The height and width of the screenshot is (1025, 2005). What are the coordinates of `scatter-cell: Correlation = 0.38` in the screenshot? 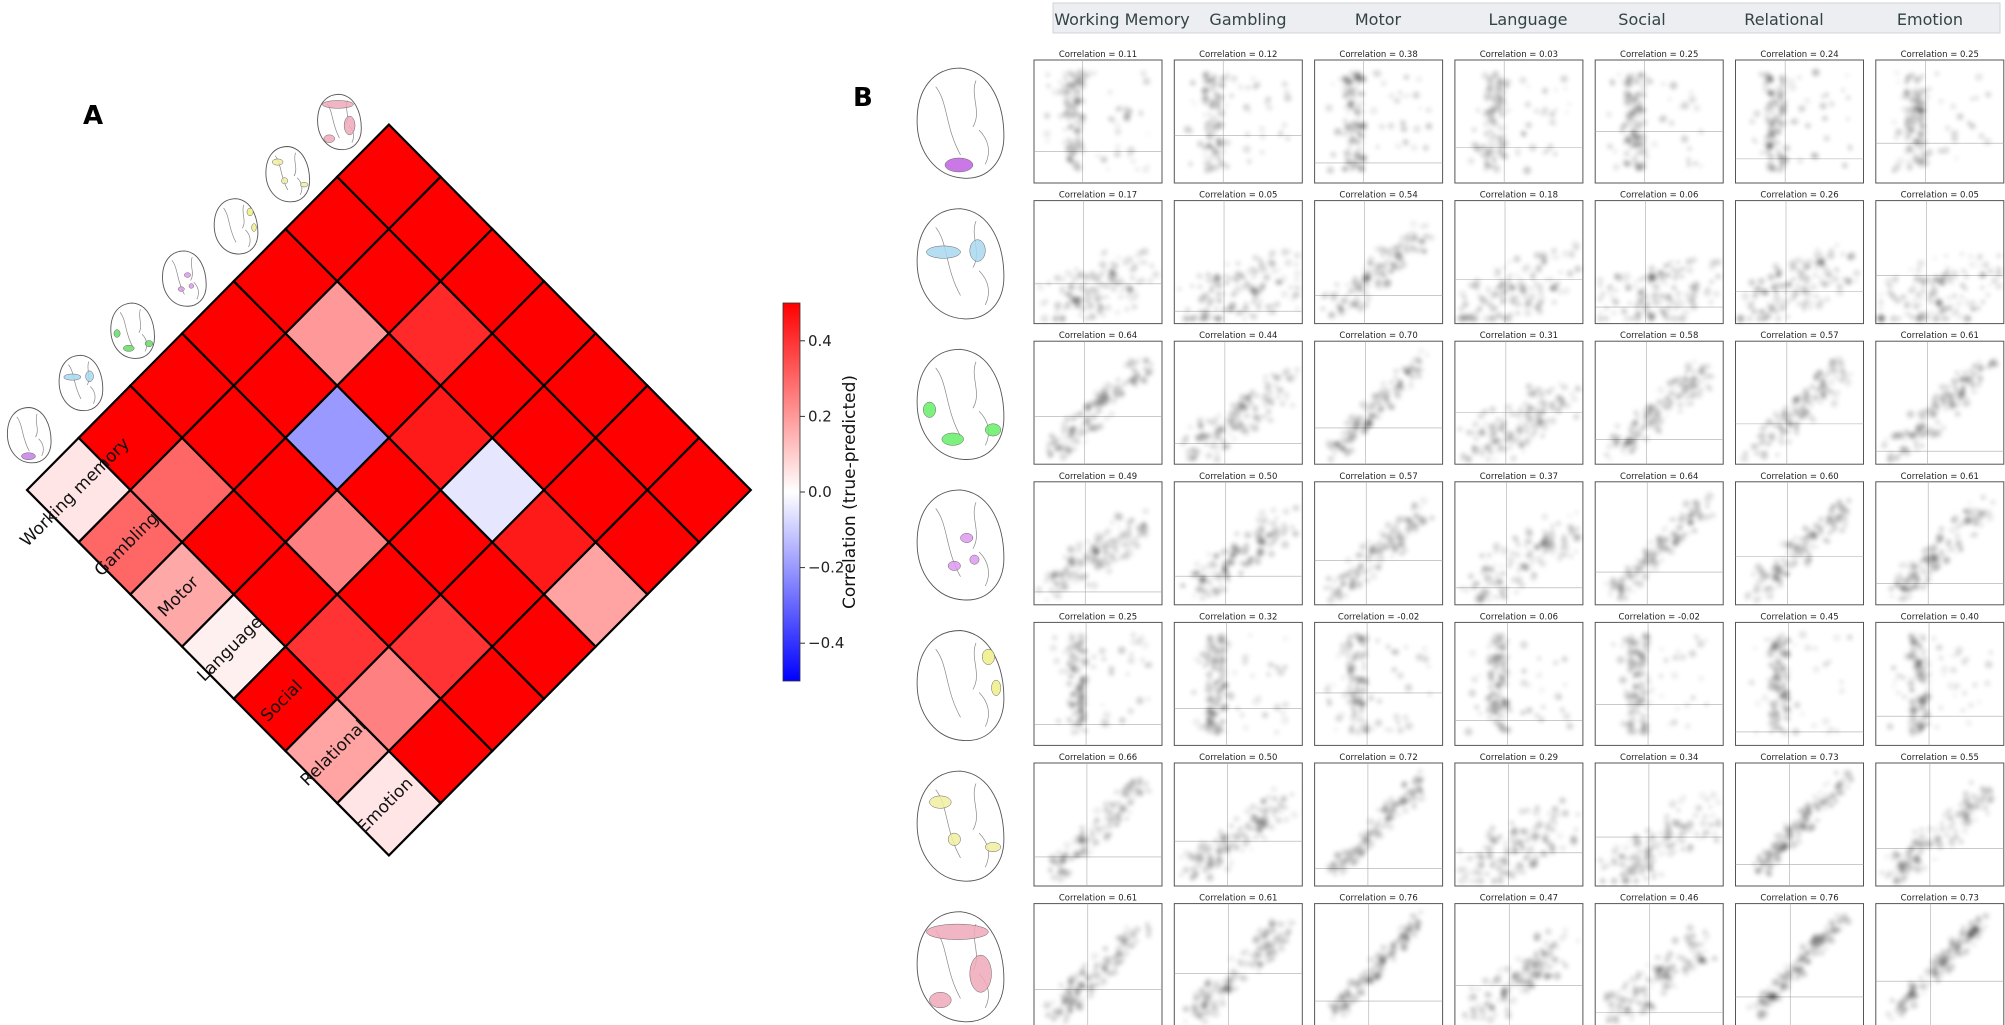 It's located at (1379, 117).